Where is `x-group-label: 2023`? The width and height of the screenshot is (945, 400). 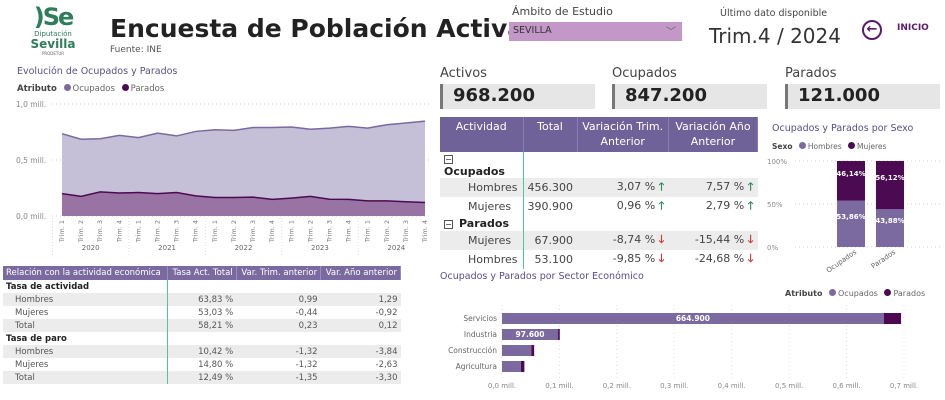
x-group-label: 2023 is located at coordinates (320, 248).